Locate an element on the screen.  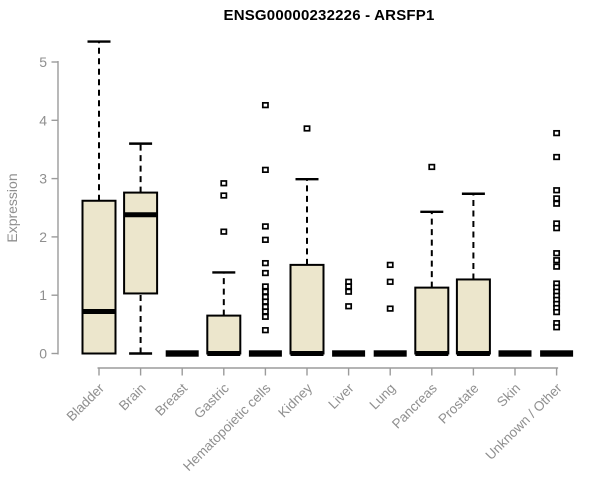
boxplot-group-unknown-other is located at coordinates (557, 243).